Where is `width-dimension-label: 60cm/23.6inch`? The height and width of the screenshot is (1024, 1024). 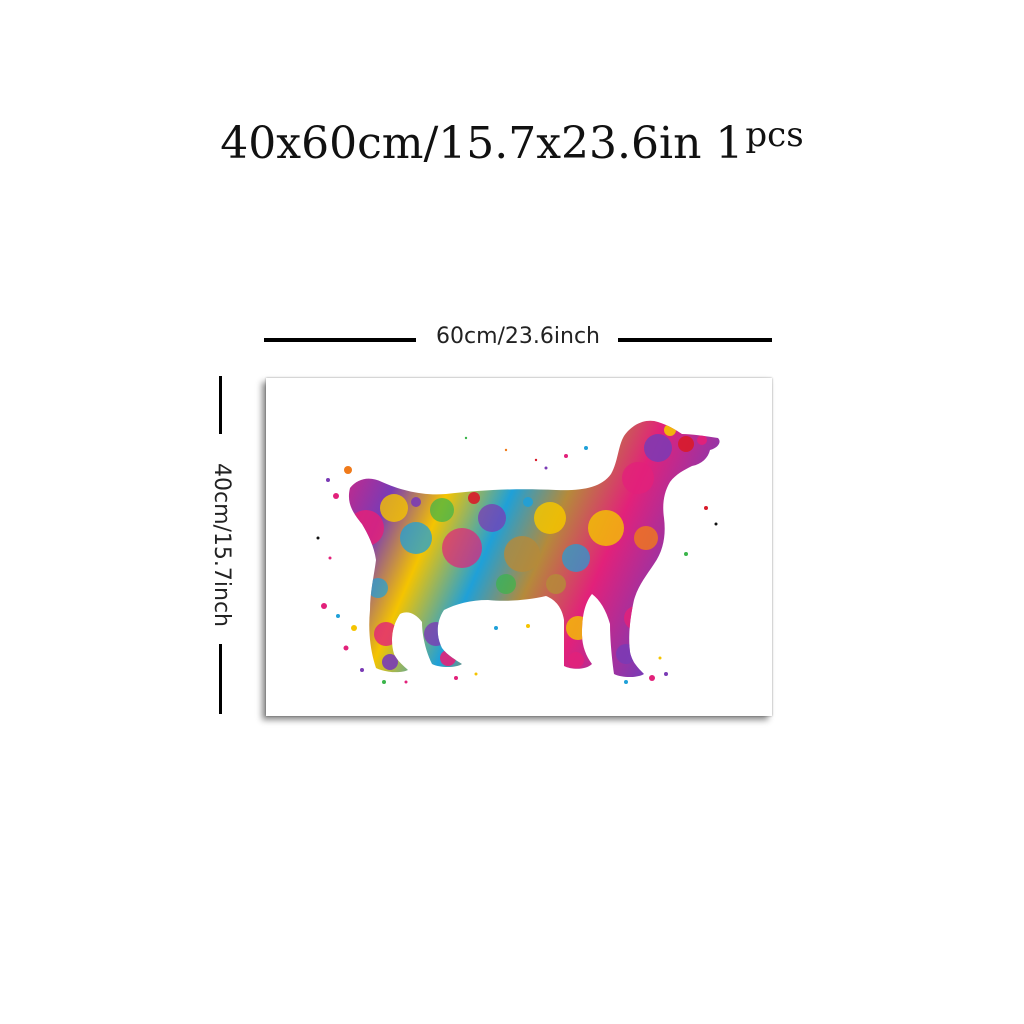 width-dimension-label: 60cm/23.6inch is located at coordinates (517, 336).